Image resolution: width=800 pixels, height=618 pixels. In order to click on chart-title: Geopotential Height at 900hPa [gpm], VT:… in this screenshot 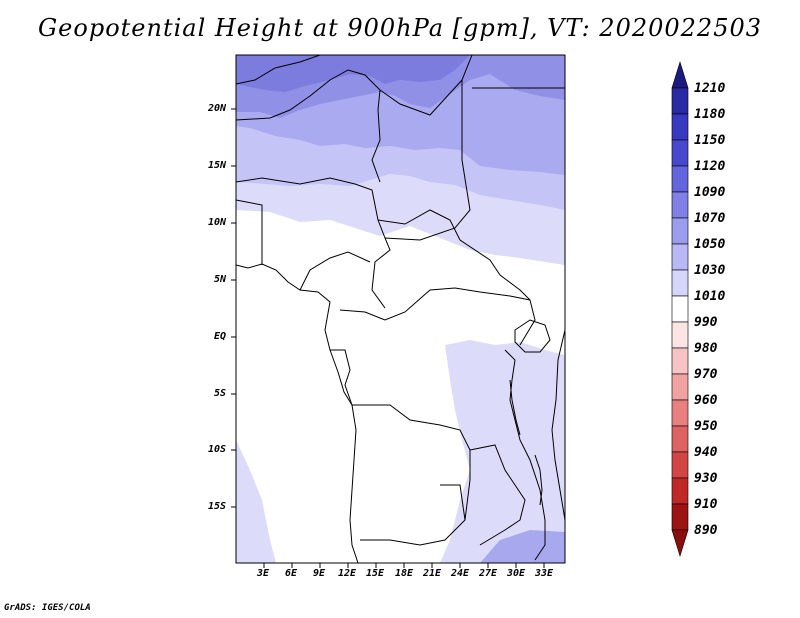, I will do `click(400, 28)`.